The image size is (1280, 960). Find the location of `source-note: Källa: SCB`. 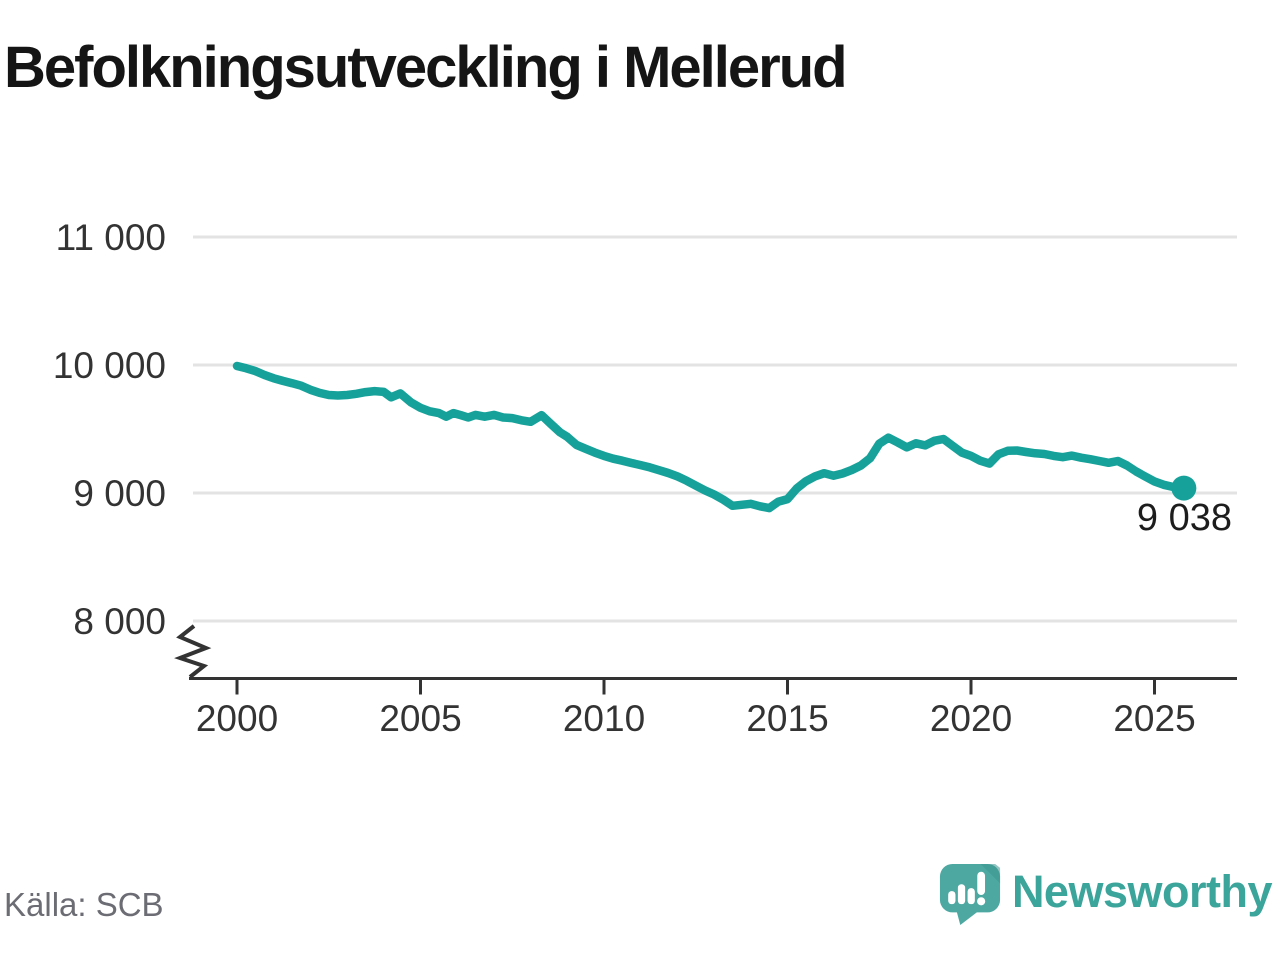

source-note: Källa: SCB is located at coordinates (84, 904).